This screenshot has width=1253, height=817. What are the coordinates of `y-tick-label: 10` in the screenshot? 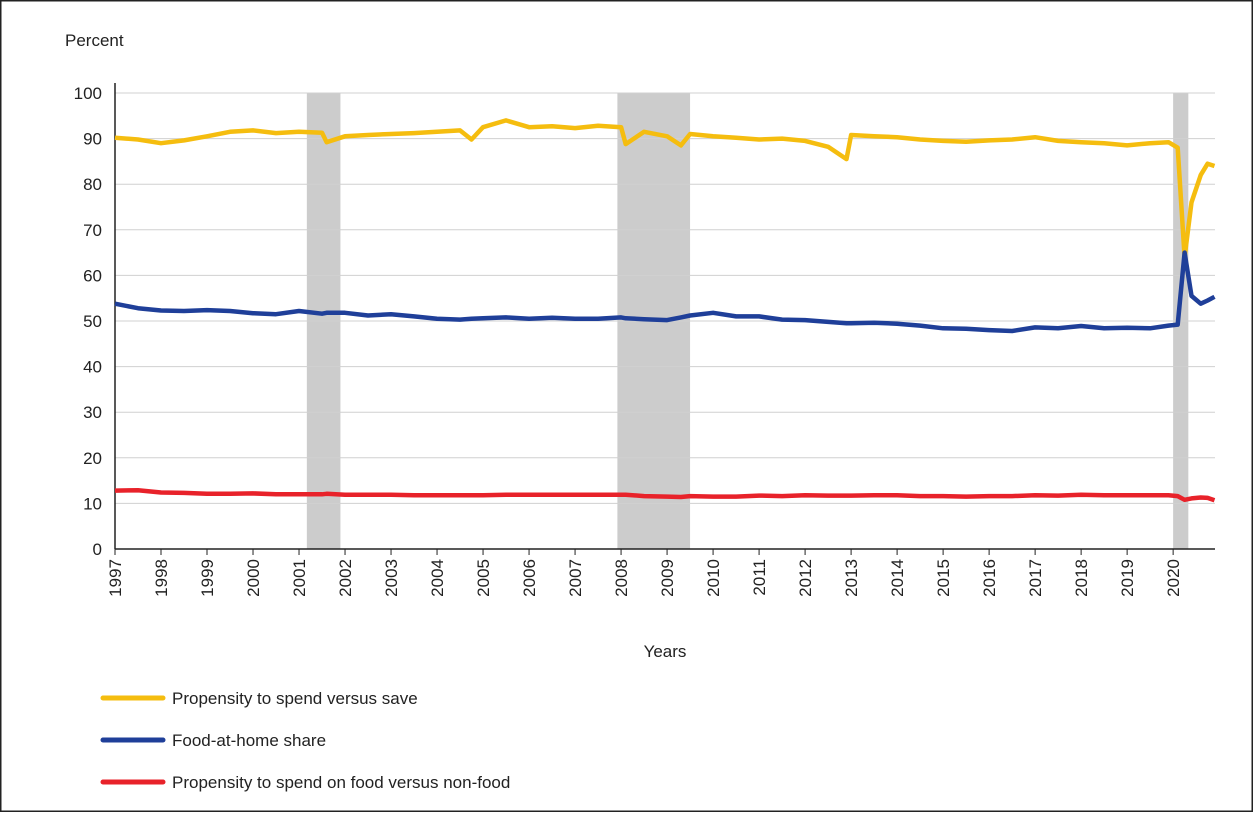 It's located at (92, 503).